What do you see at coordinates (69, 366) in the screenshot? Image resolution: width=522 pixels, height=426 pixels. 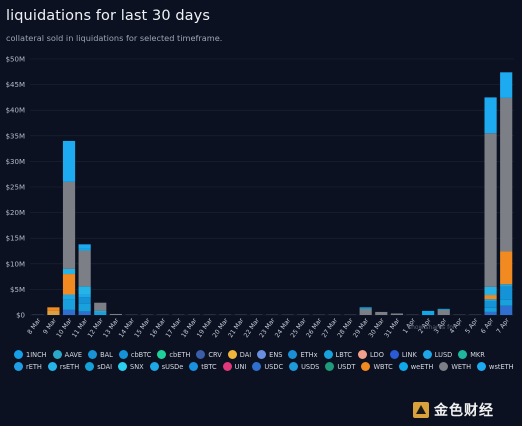 I see `legend-label: rsETH` at bounding box center [69, 366].